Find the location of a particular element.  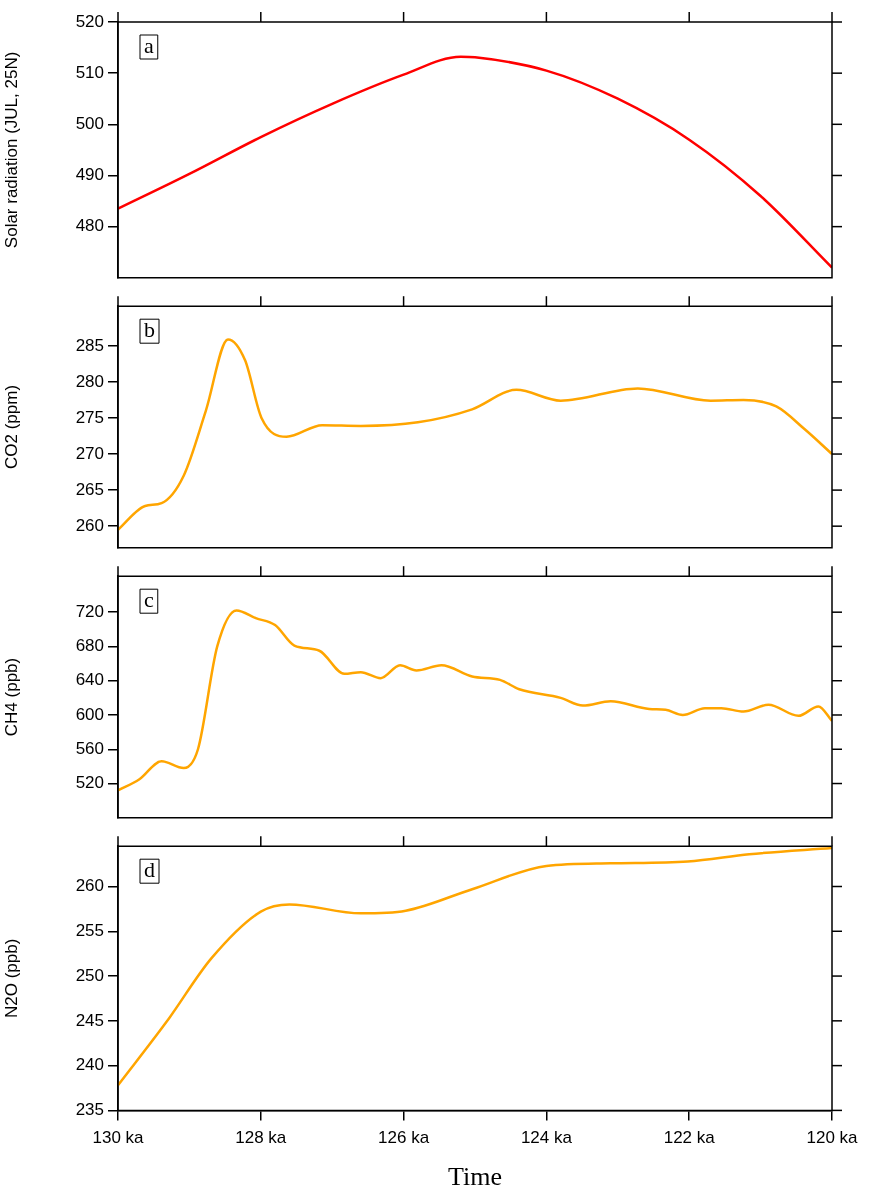

annotation: a is located at coordinates (149, 45).